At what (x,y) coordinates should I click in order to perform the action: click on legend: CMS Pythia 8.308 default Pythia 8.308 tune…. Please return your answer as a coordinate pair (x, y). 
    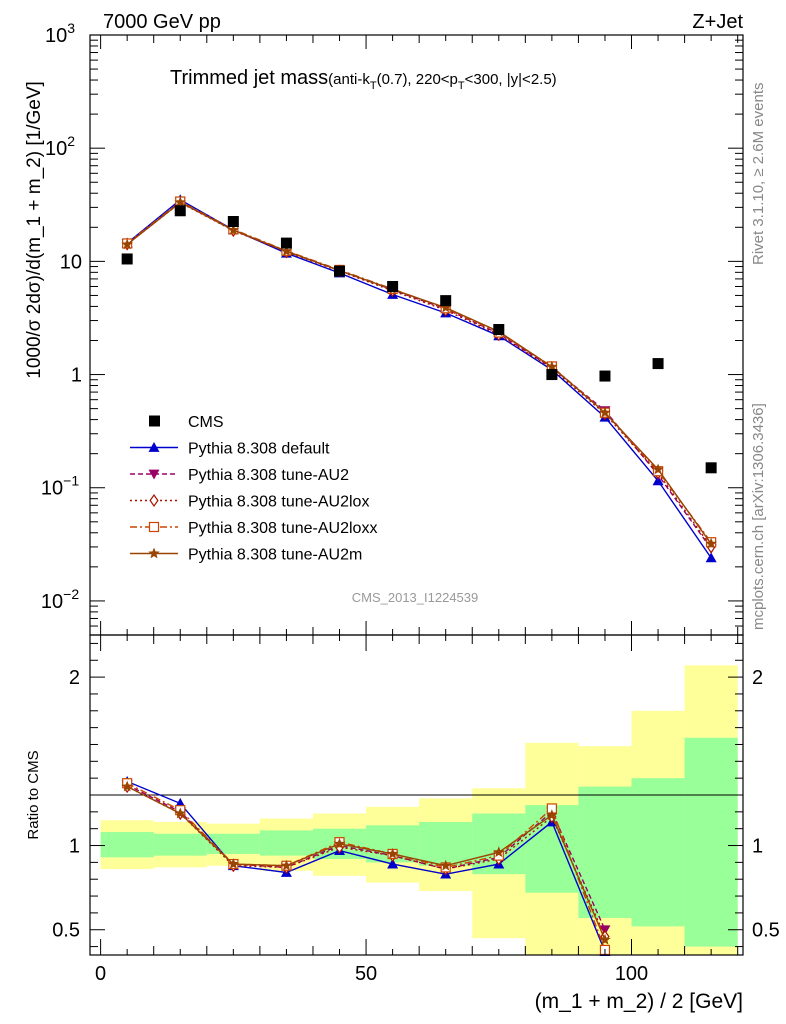
    Looking at the image, I should click on (253, 489).